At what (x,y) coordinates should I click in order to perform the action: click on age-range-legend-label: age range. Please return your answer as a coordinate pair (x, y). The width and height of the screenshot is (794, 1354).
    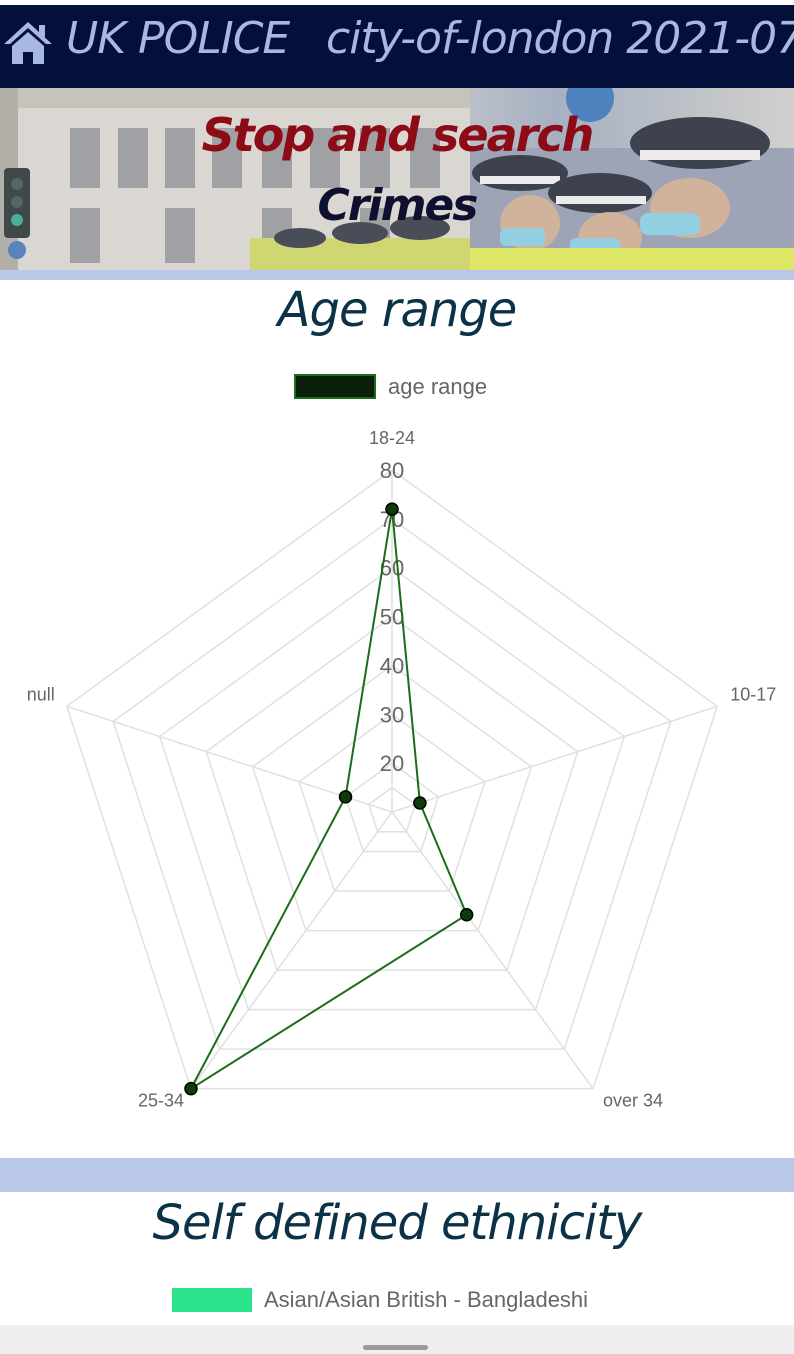
    Looking at the image, I should click on (438, 386).